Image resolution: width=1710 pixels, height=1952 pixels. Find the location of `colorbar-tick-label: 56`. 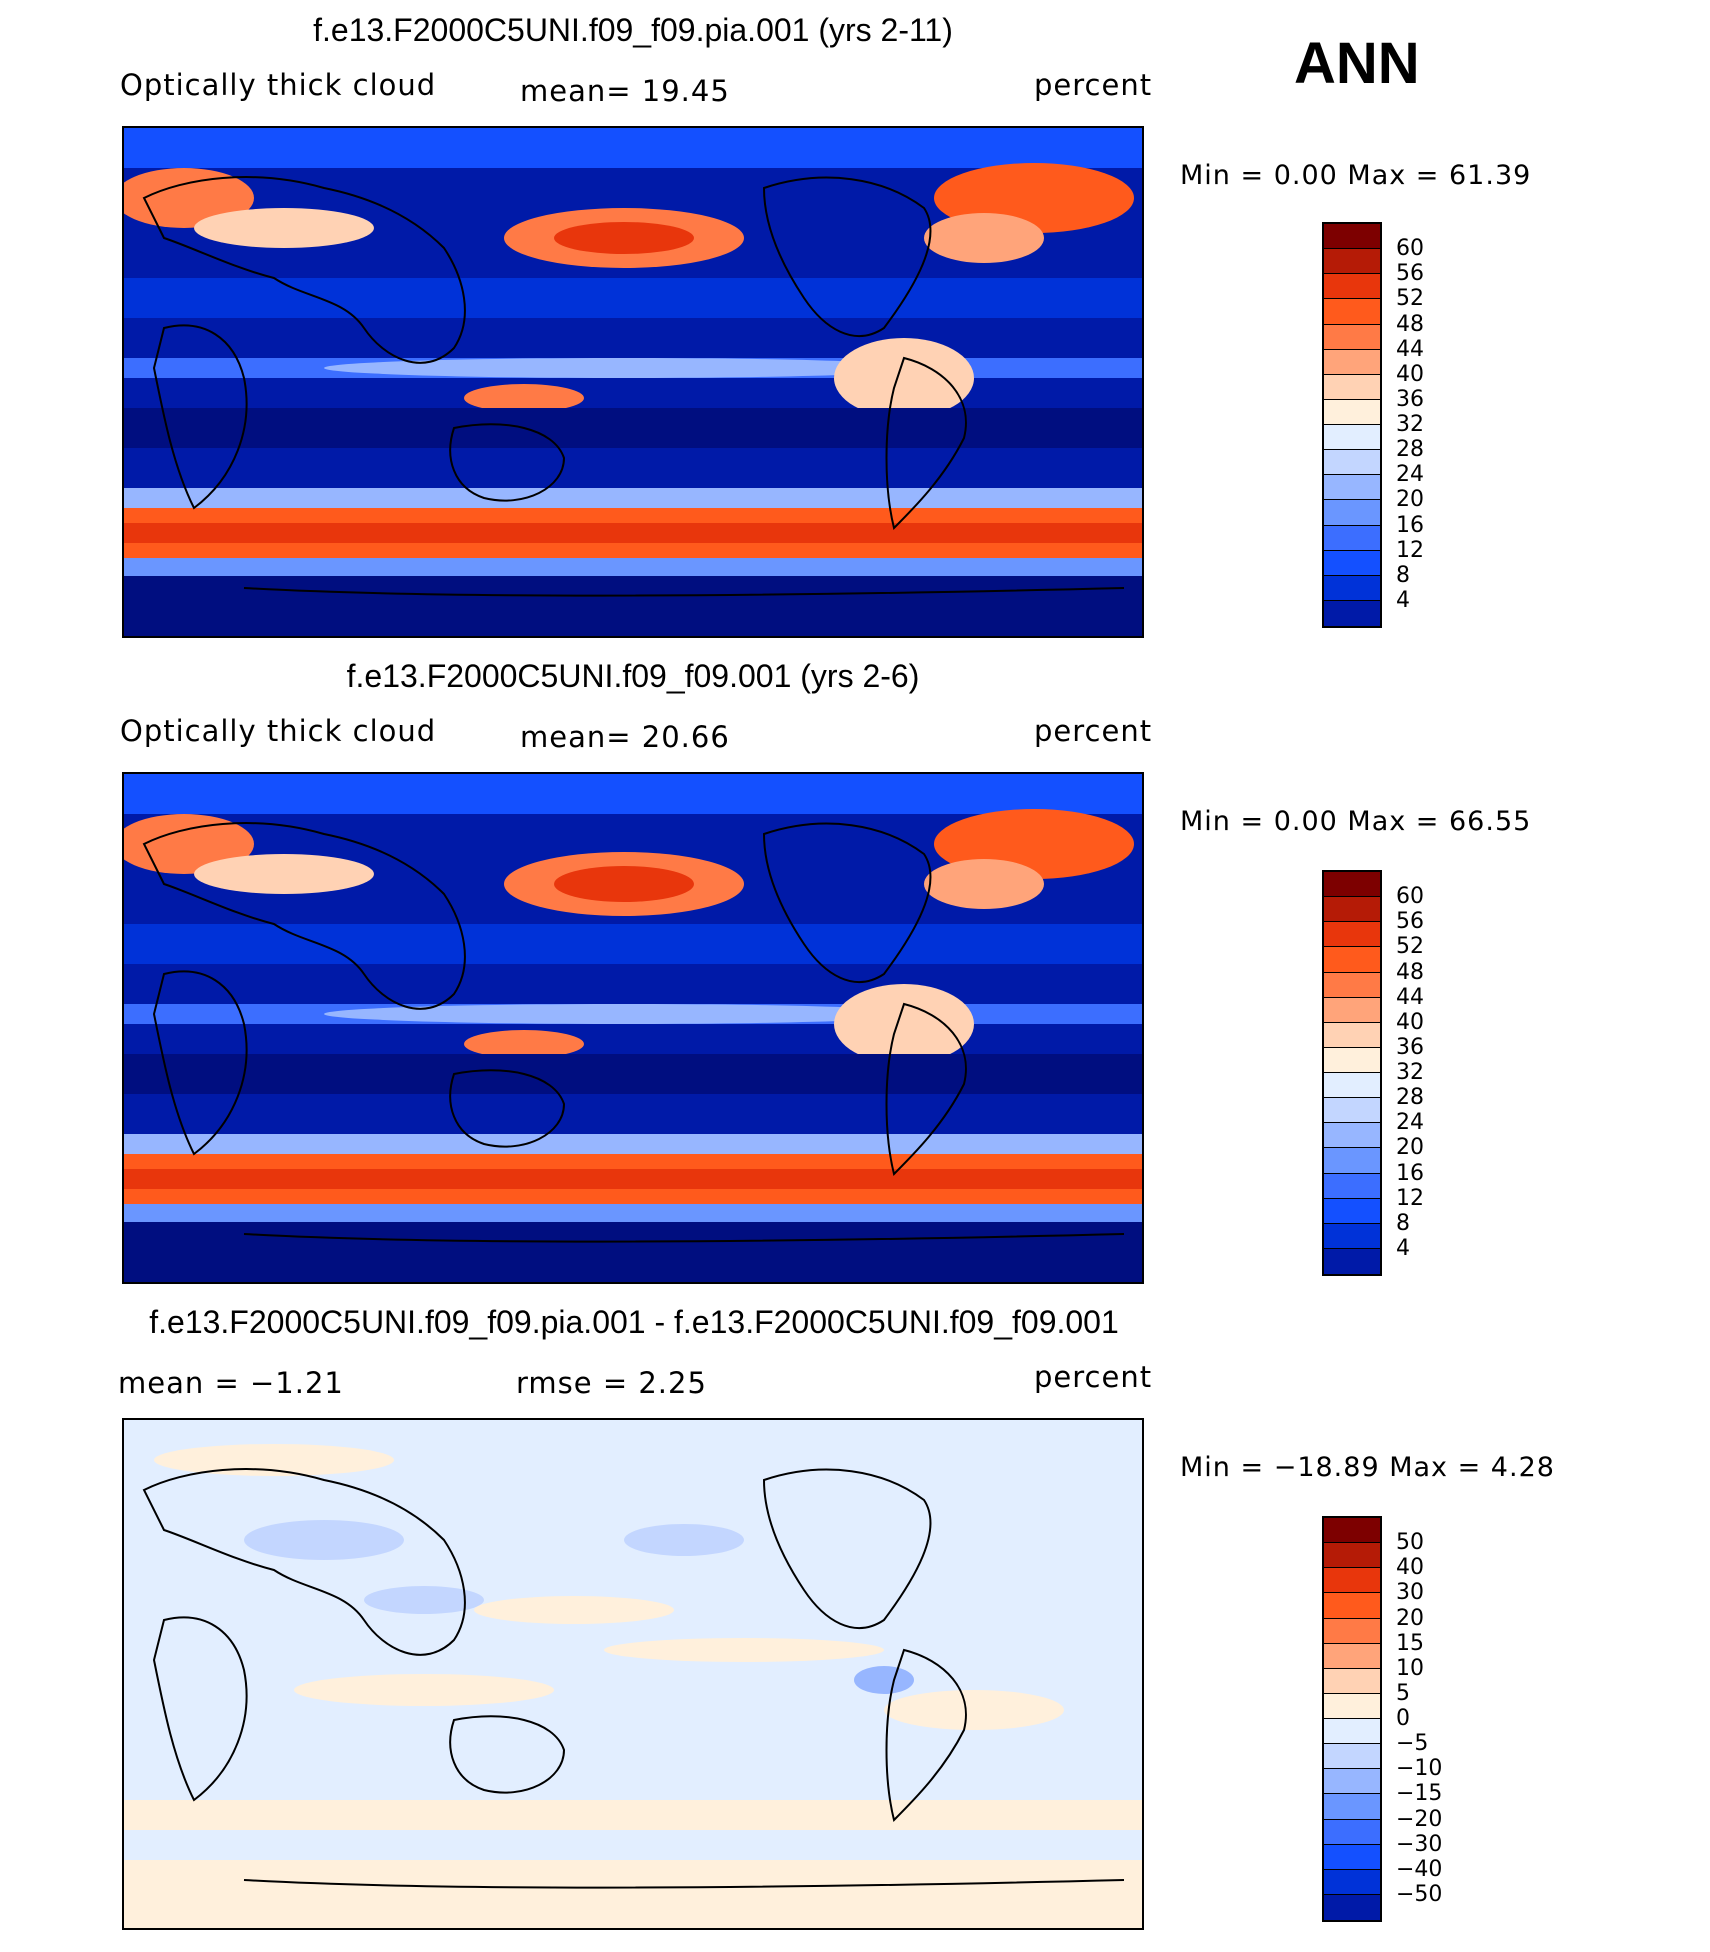

colorbar-tick-label: 56 is located at coordinates (1410, 922).